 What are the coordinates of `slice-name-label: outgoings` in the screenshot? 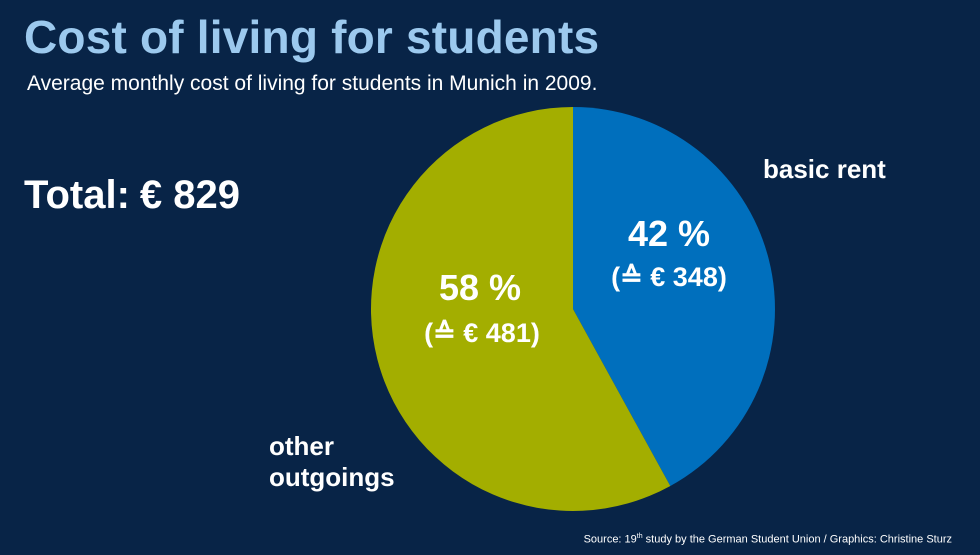 It's located at (332, 477).